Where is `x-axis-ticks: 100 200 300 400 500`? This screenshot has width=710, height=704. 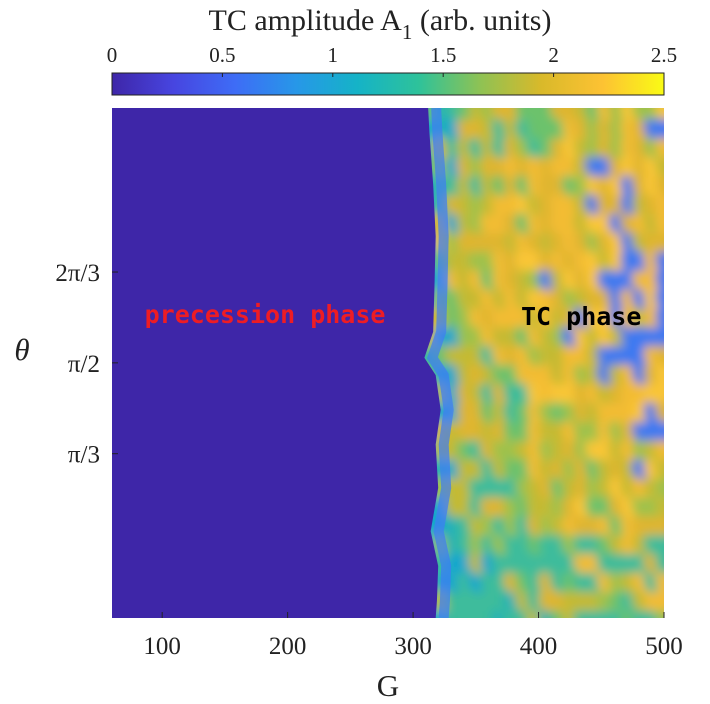
x-axis-ticks: 100 200 300 400 500 is located at coordinates (413, 636).